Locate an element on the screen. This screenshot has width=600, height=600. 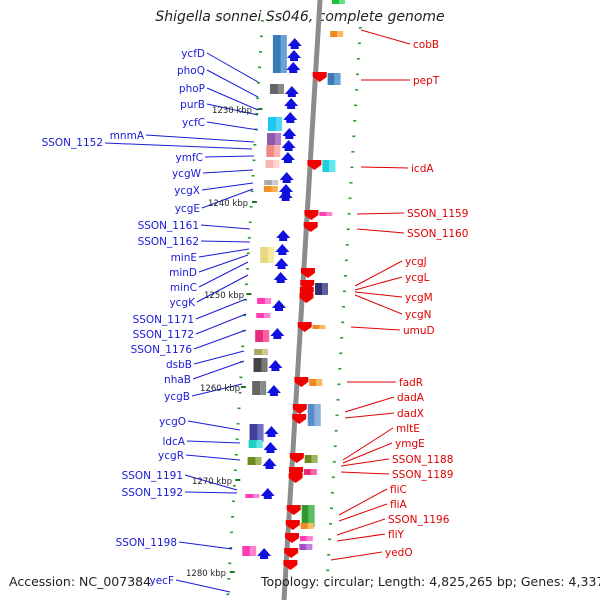
gene-label-phoP: phoP is located at coordinates (192, 89).